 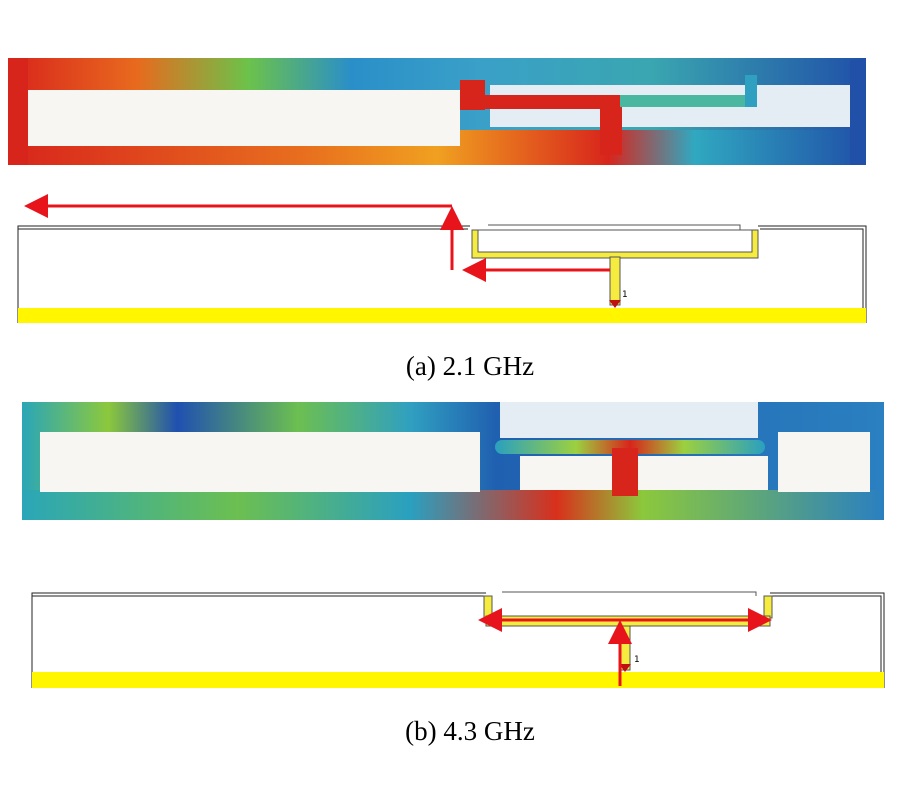 What do you see at coordinates (458, 639) in the screenshot?
I see `antenna-layout-b` at bounding box center [458, 639].